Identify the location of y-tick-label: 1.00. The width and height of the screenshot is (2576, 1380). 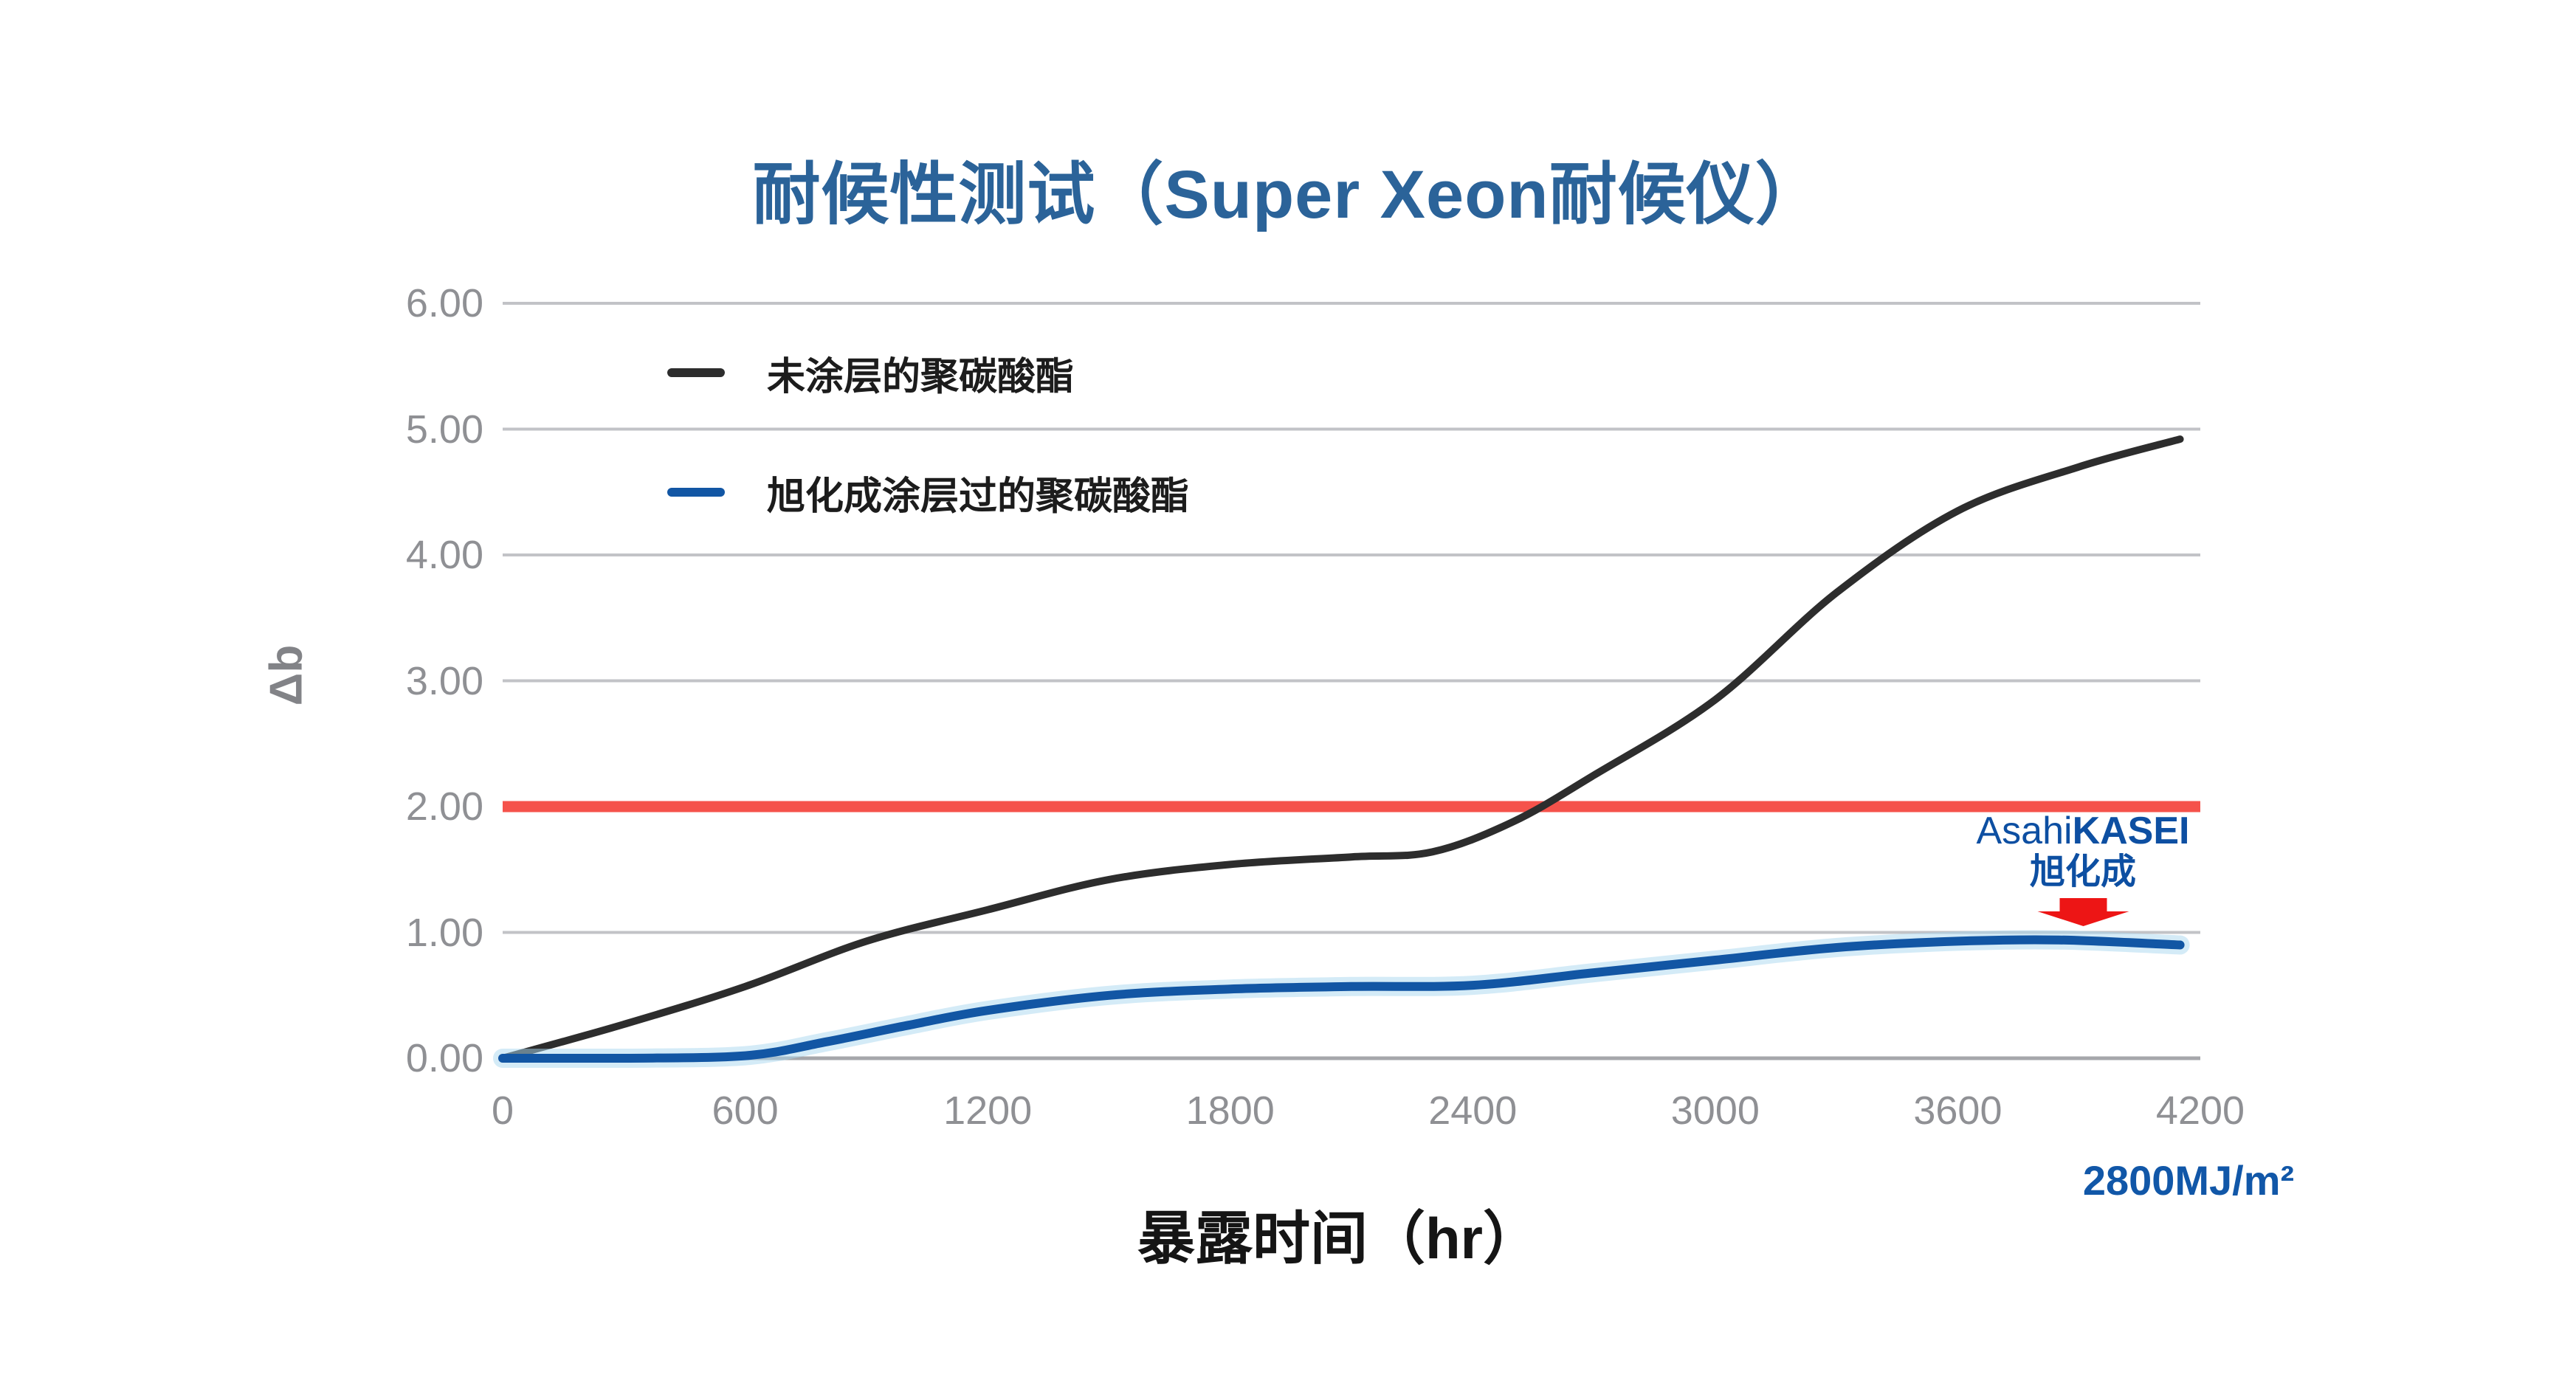
(444, 932).